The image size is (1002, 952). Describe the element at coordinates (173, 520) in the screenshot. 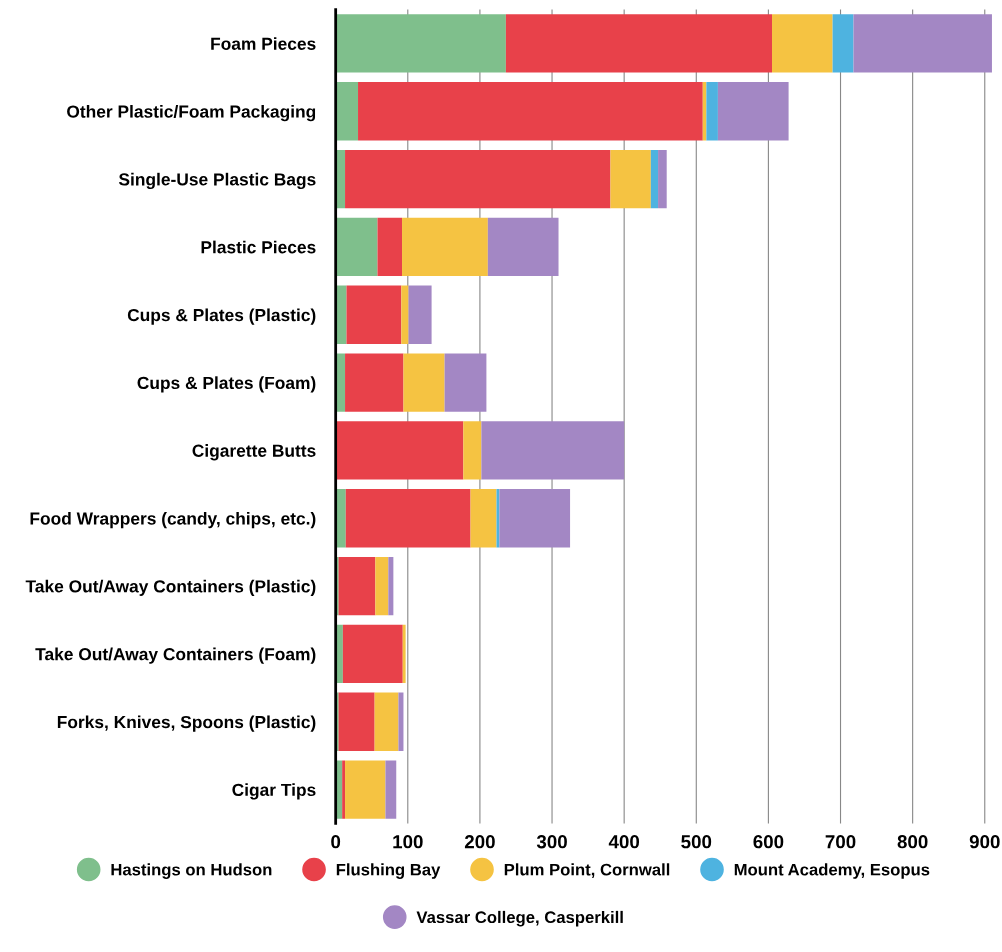

I see `y-tick-label: Food Wrappers (candy, chips, etc.)` at that location.